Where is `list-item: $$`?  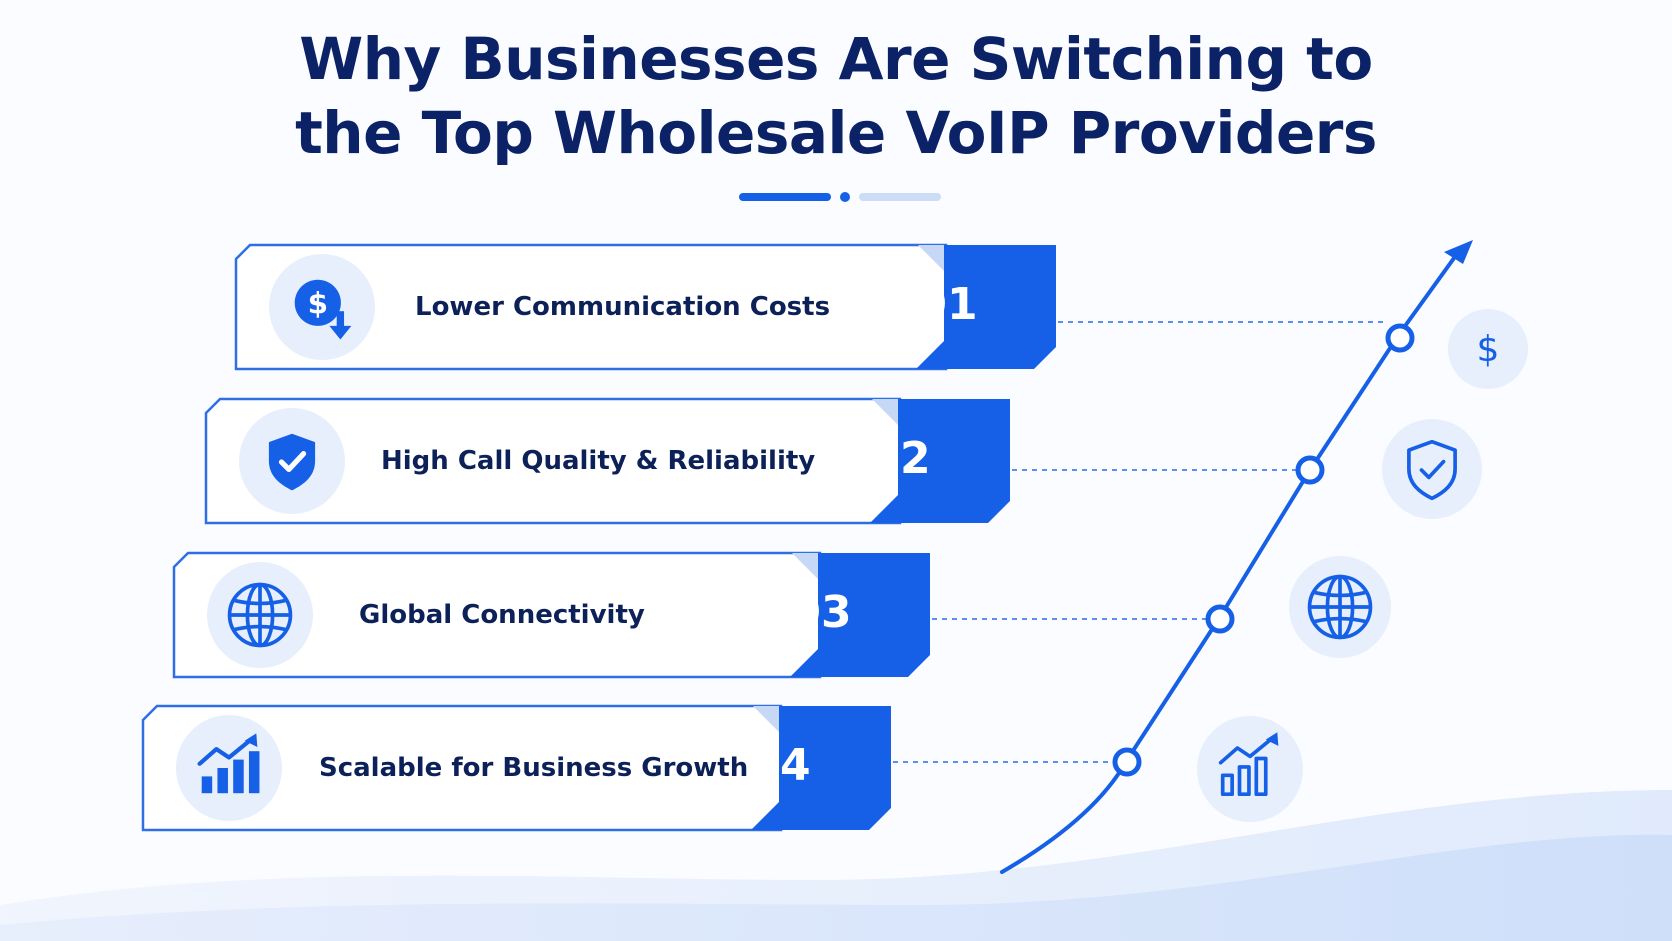
list-item: $$ is located at coordinates (881, 316).